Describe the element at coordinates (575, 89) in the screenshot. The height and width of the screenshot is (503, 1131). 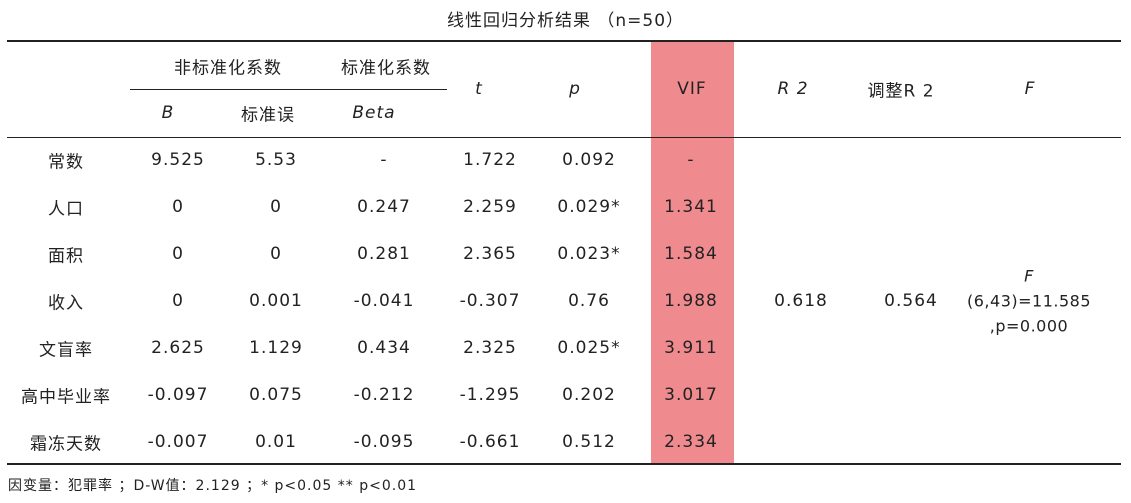
I see `header-p: p` at that location.